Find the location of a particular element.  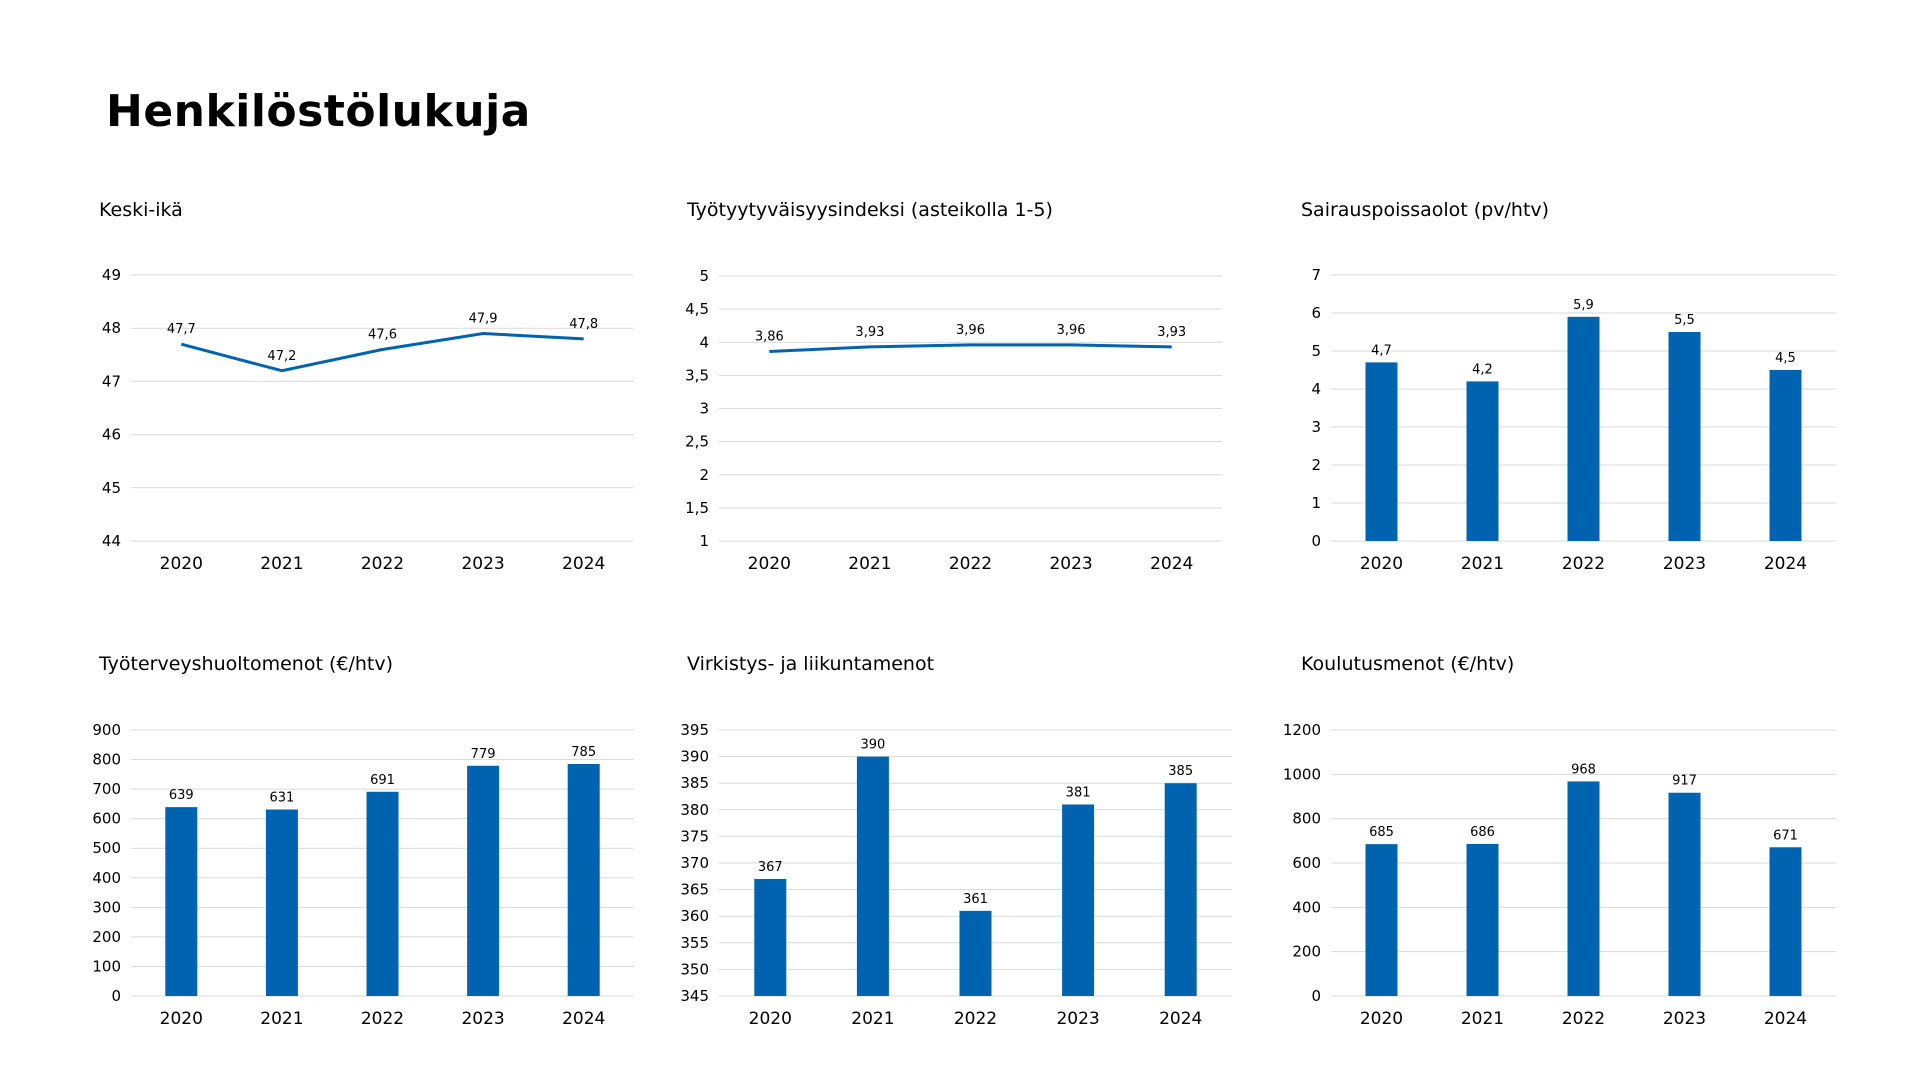

data-label: 779 is located at coordinates (483, 754).